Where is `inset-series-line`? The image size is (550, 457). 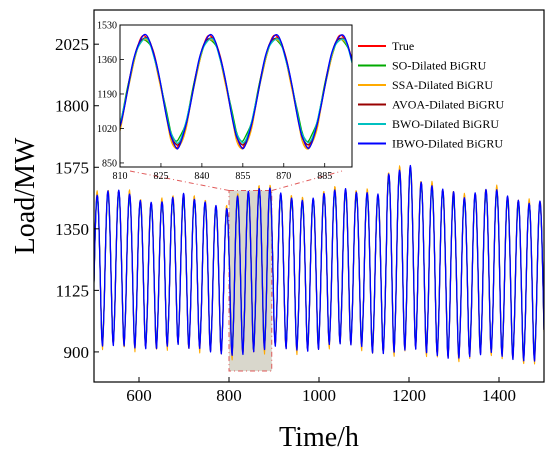
inset-series-line is located at coordinates (236, 91).